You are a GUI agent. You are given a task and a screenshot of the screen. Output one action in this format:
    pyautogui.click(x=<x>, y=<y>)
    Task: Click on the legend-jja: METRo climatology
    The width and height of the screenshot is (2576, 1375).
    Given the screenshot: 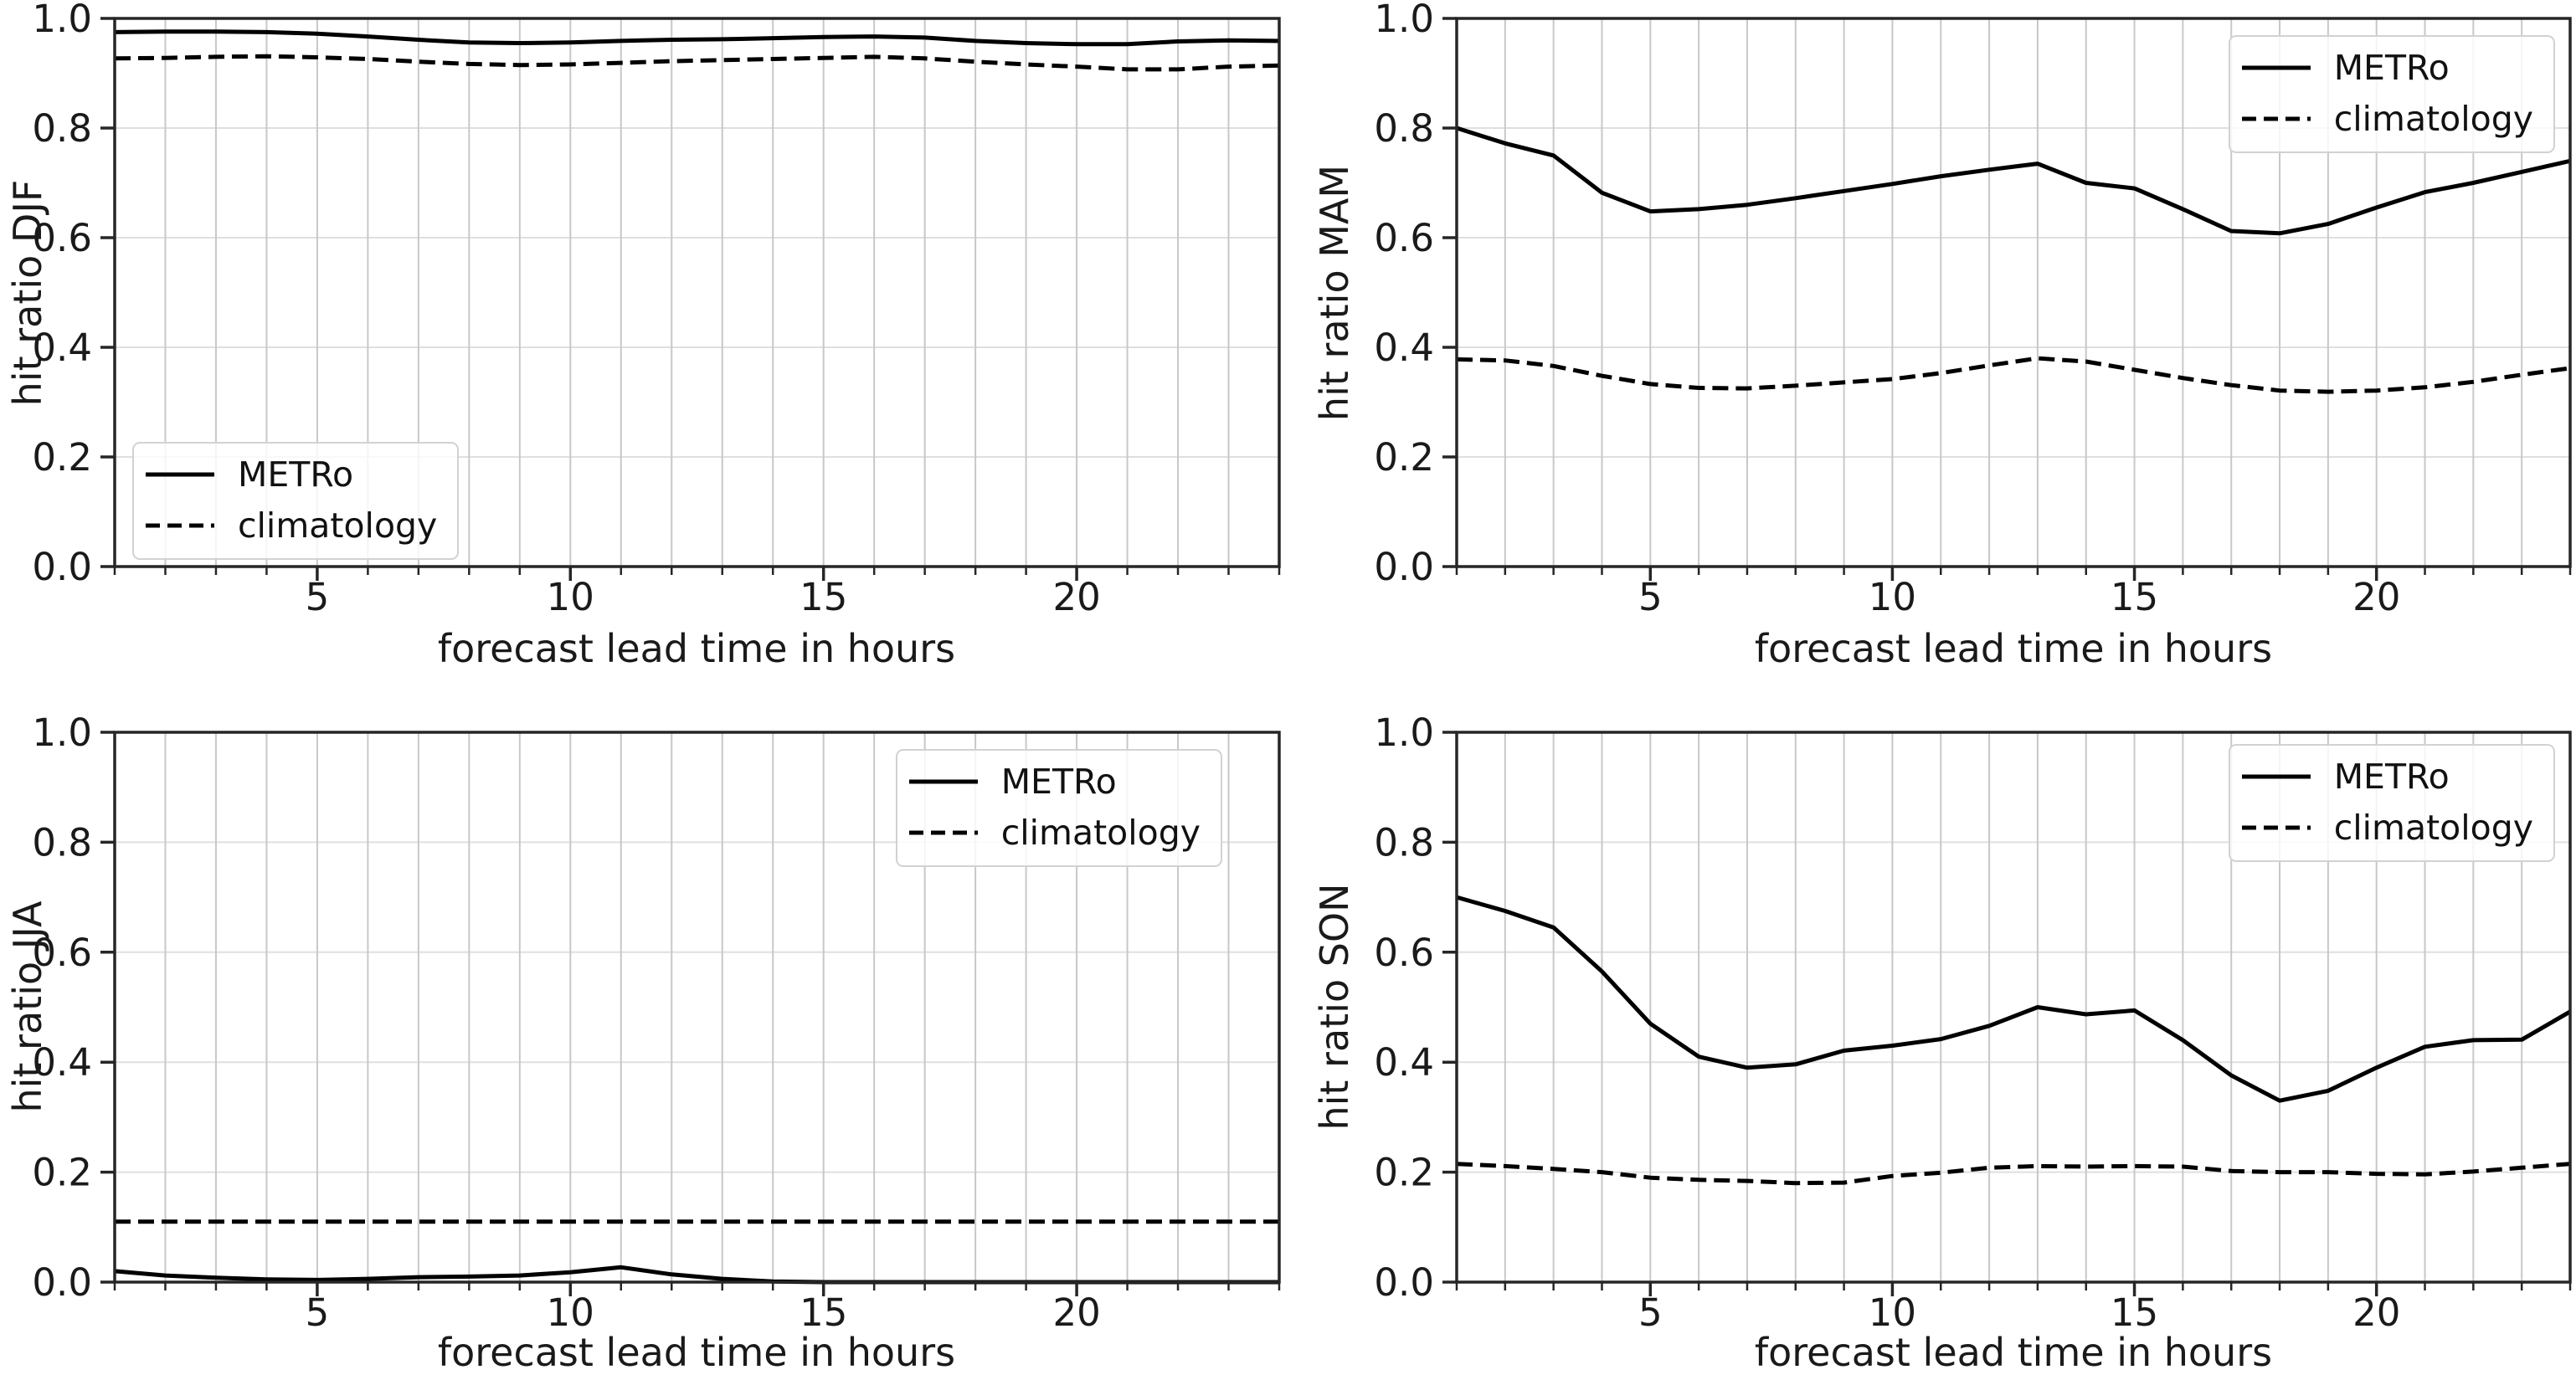 What is the action you would take?
    pyautogui.click(x=1058, y=808)
    